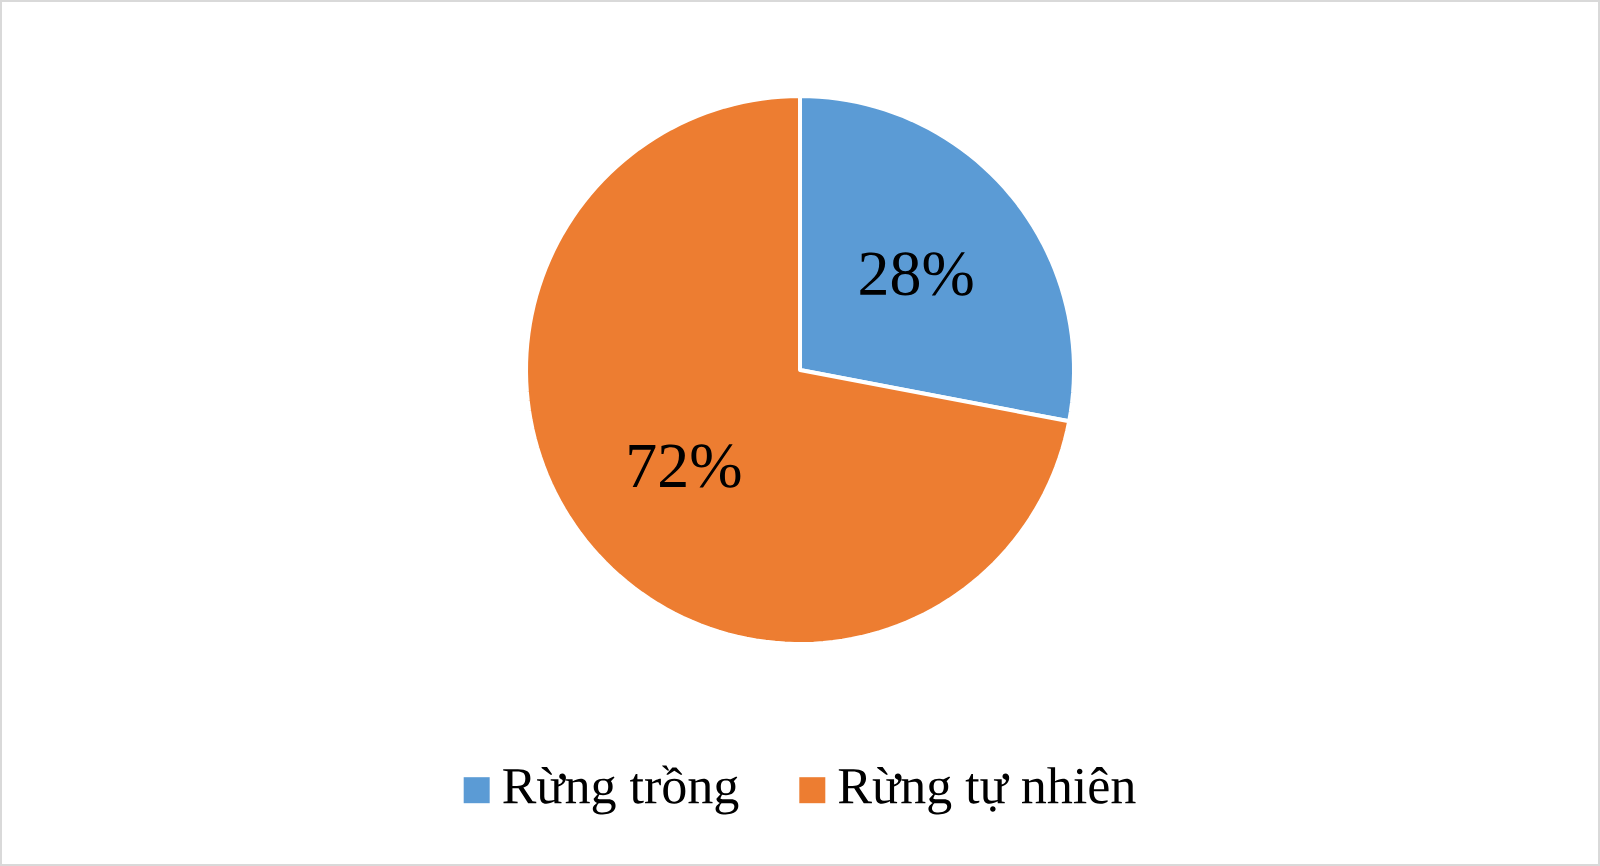 Image resolution: width=1600 pixels, height=866 pixels. What do you see at coordinates (987, 791) in the screenshot?
I see `legend-label: Rừng tự nhiên` at bounding box center [987, 791].